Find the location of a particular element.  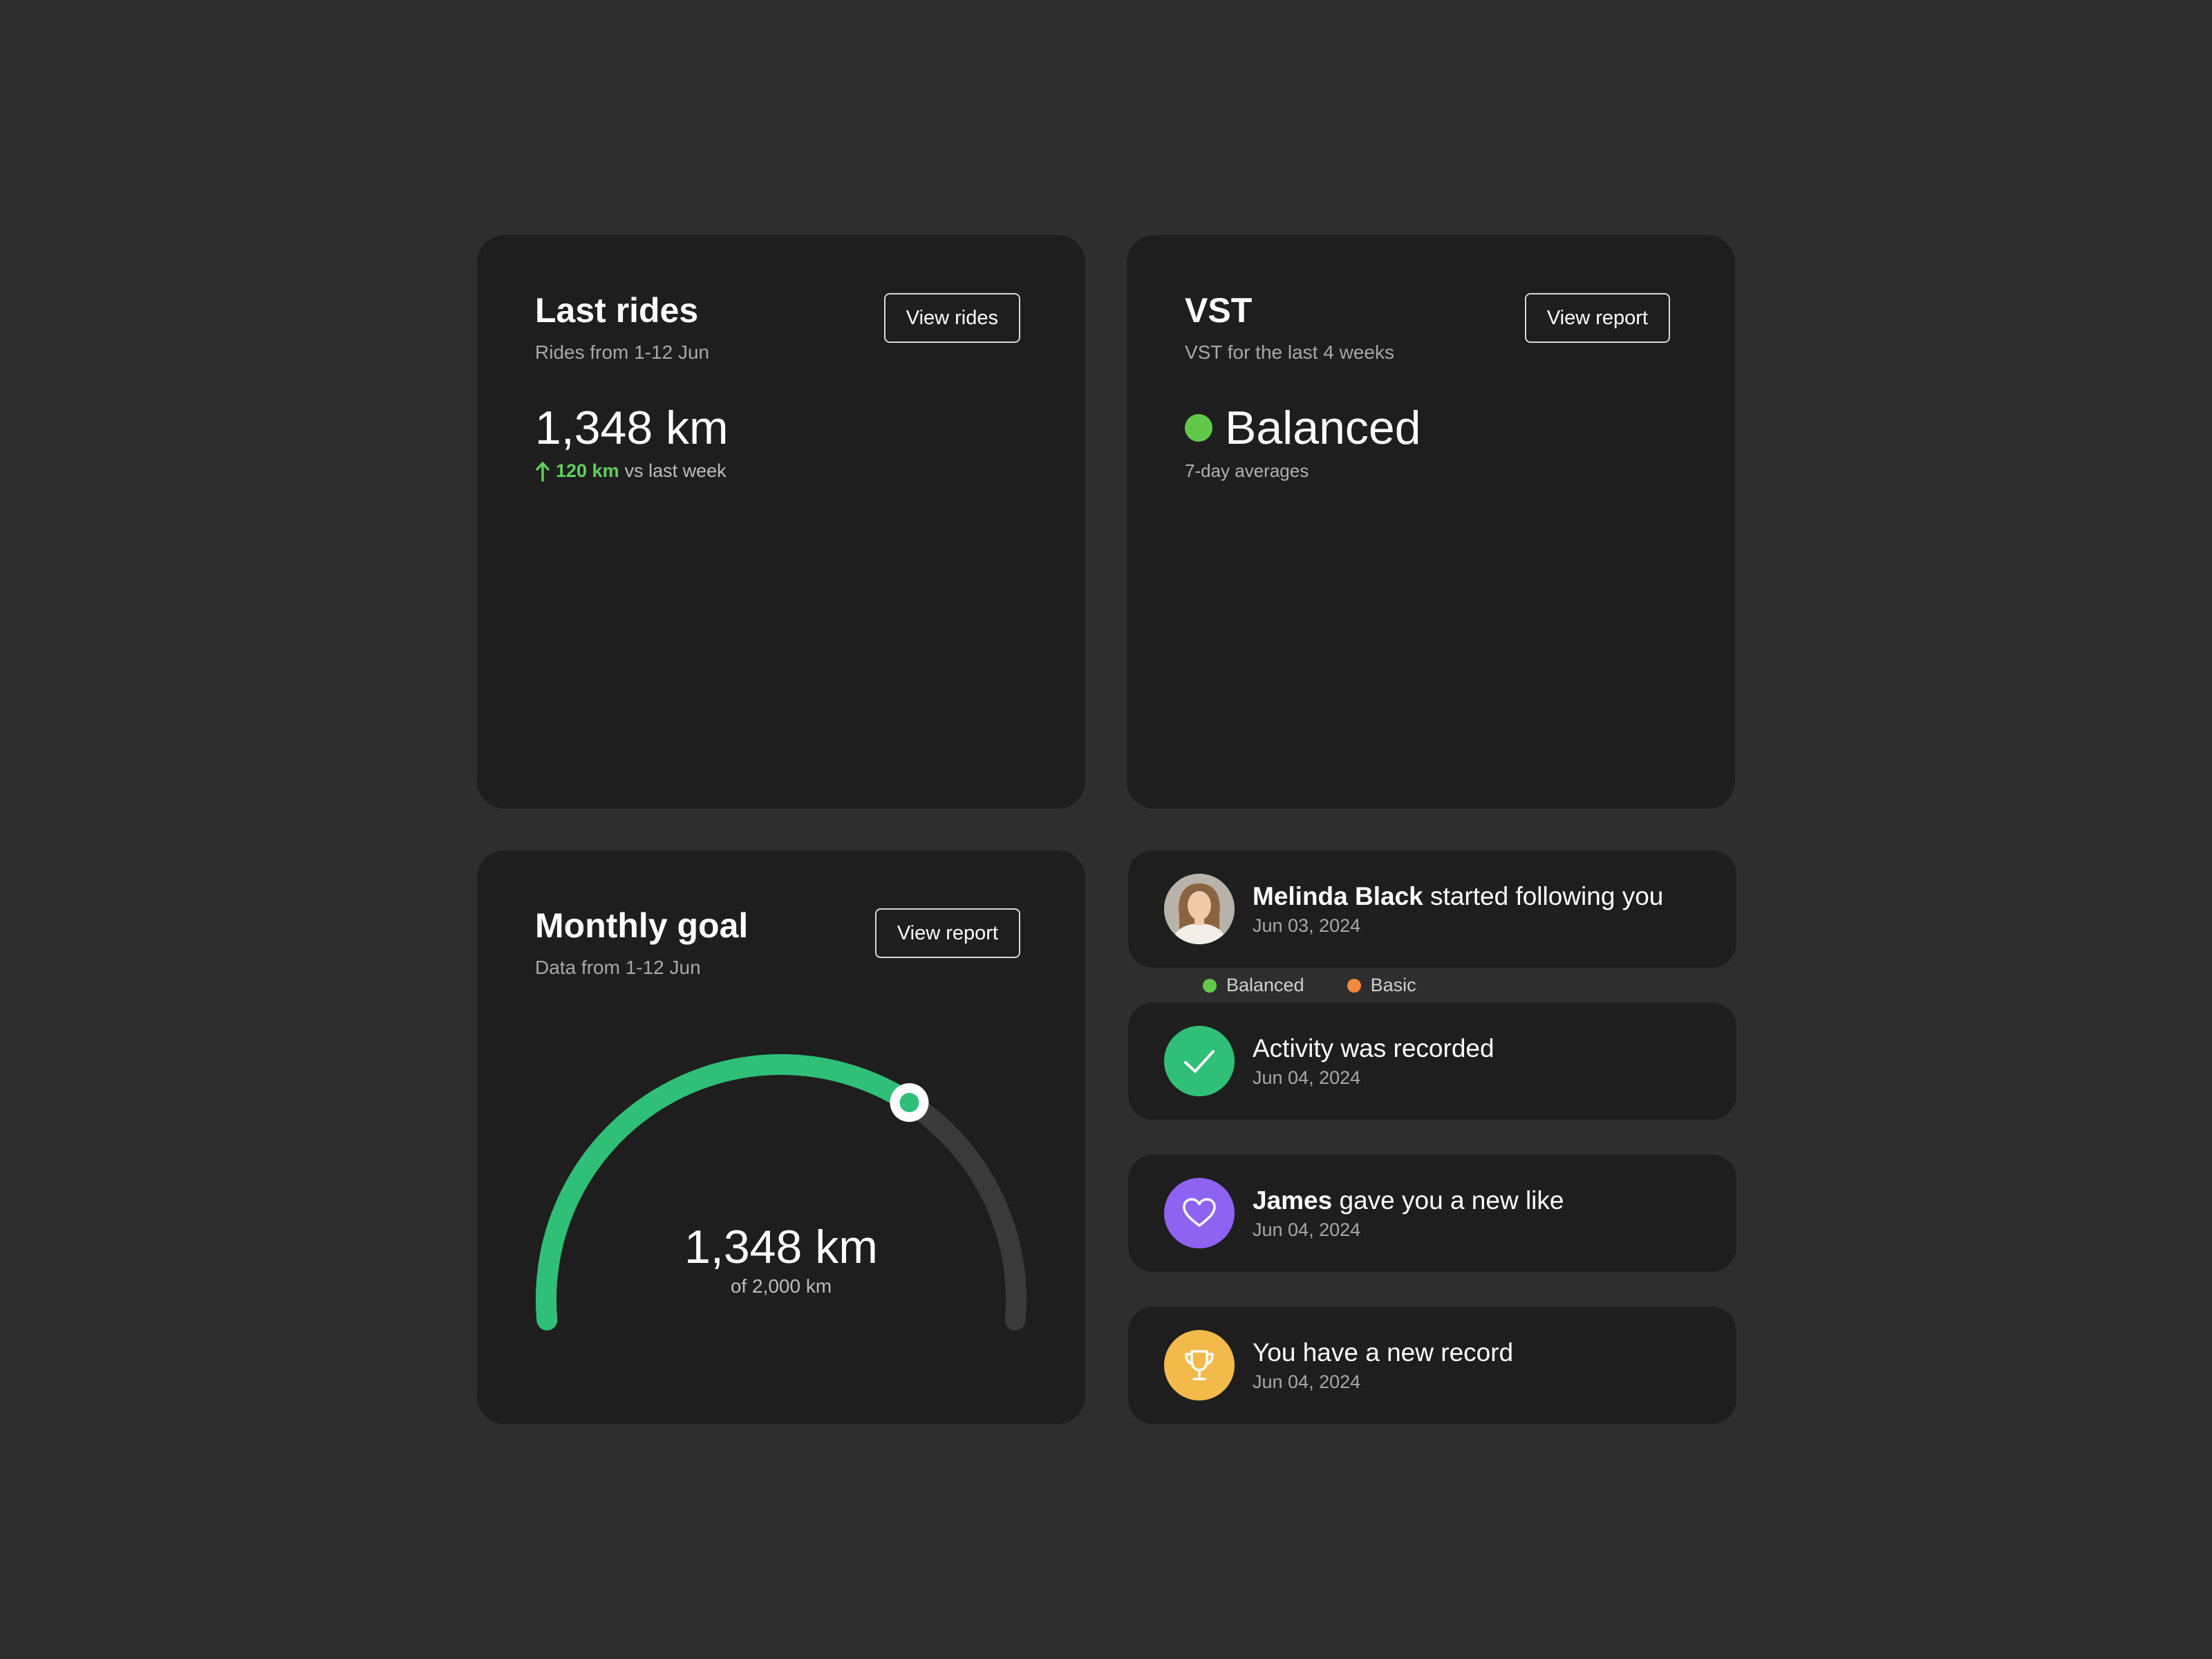

last-rides-subtitle: Rides from 1-12 Jun is located at coordinates (622, 352).